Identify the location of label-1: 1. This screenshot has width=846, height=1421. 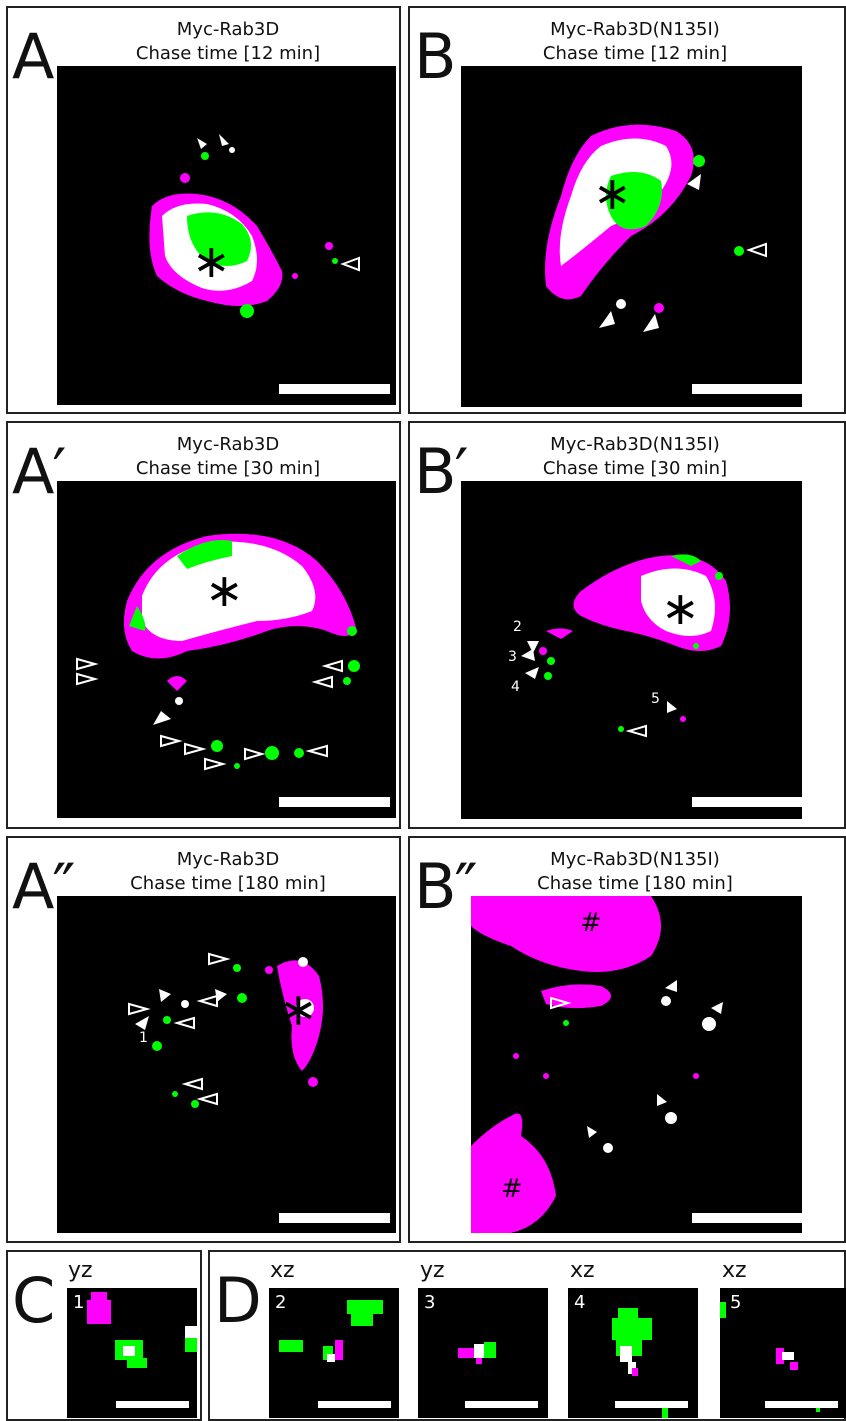
(143, 1038).